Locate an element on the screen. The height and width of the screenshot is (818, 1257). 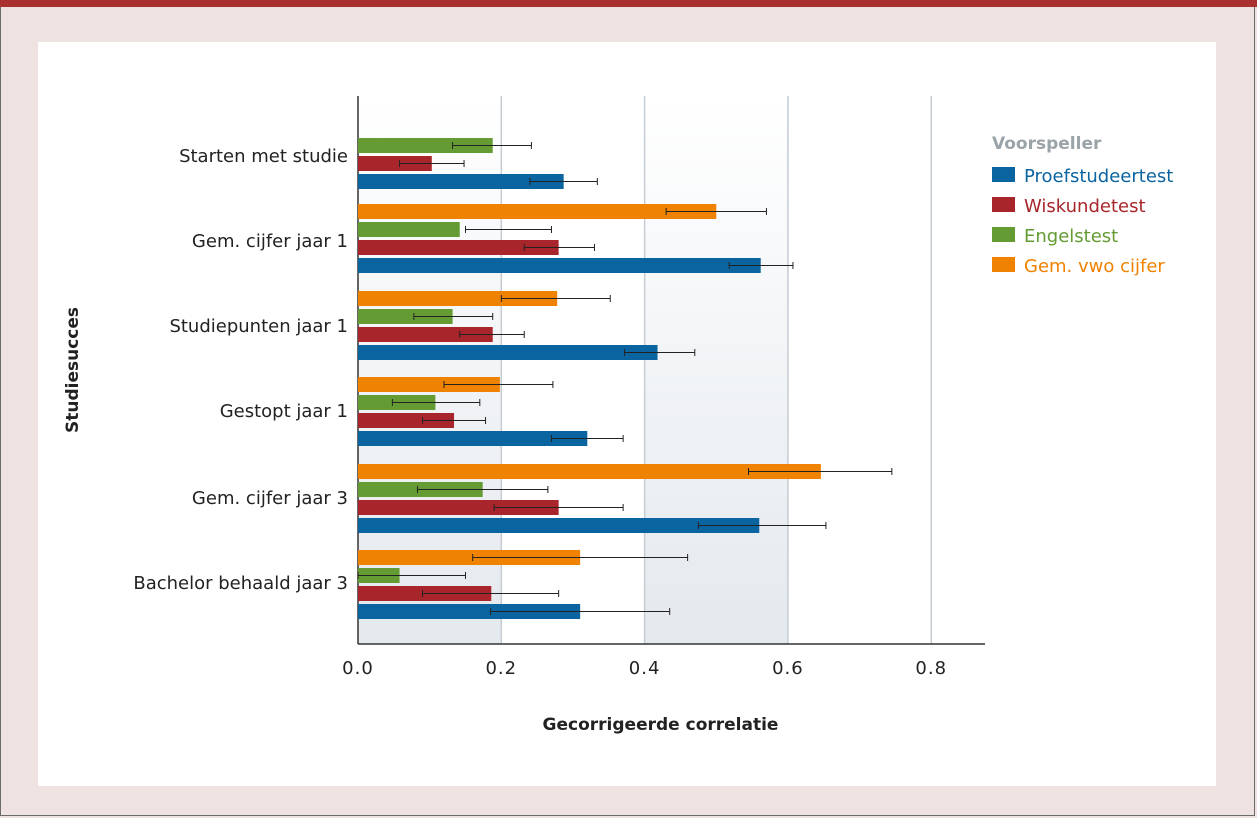
x-tick-label: 0.2 is located at coordinates (501, 668).